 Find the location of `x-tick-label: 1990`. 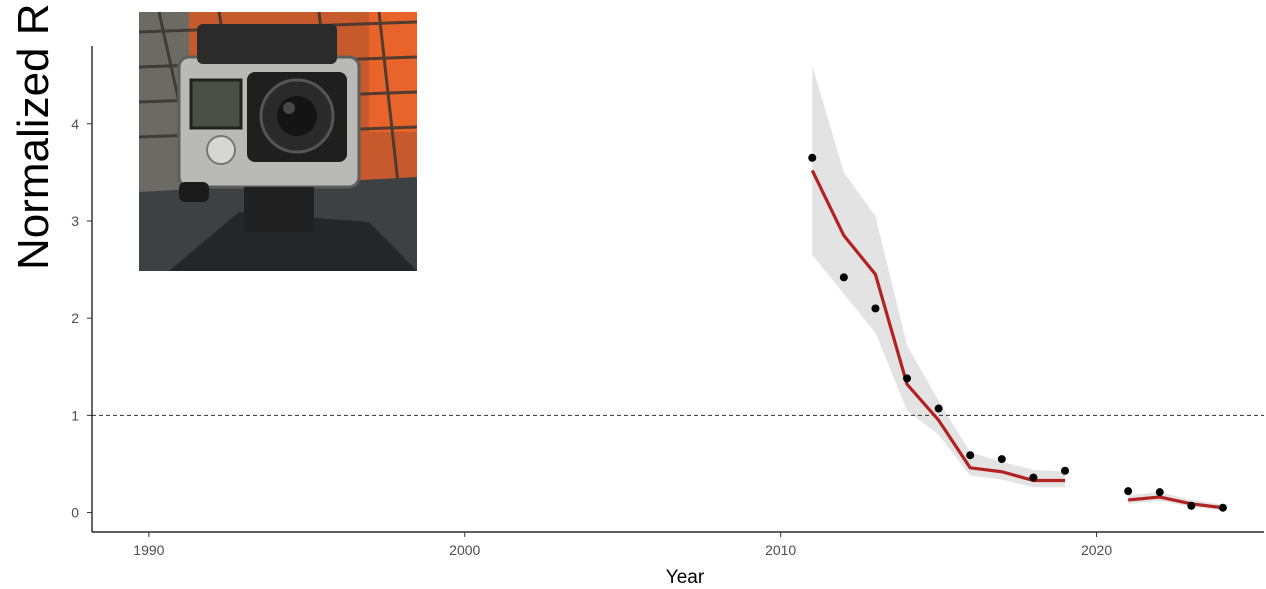

x-tick-label: 1990 is located at coordinates (148, 550).